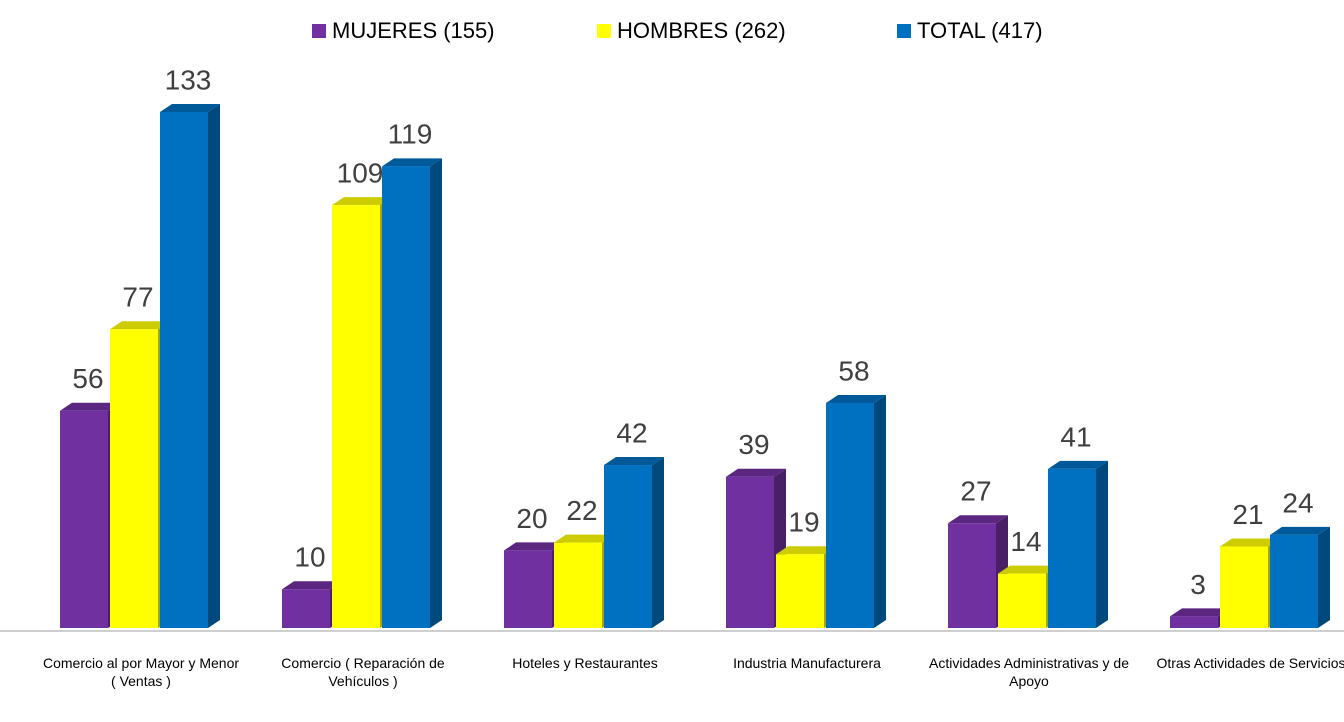  I want to click on x-tick-label: Hoteles y Restaurantes, so click(585, 663).